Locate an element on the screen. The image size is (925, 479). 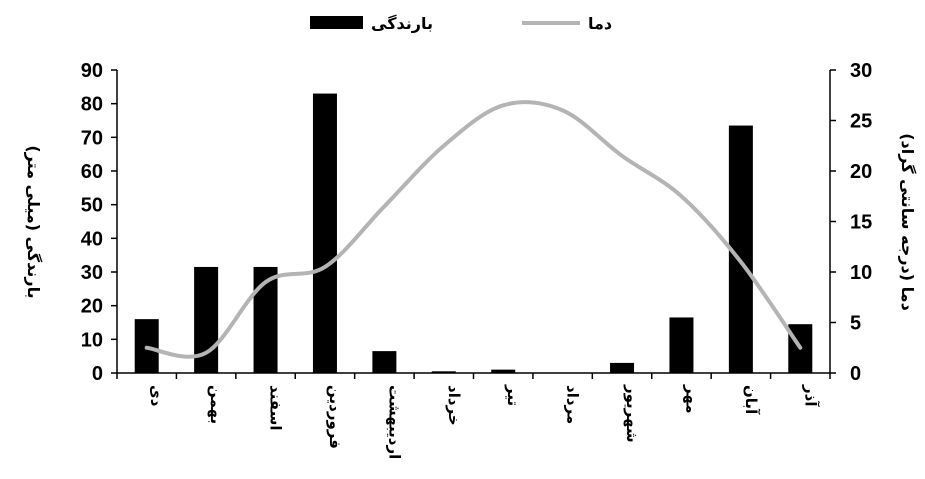
y2-tick-label: 5 is located at coordinates (855, 324).